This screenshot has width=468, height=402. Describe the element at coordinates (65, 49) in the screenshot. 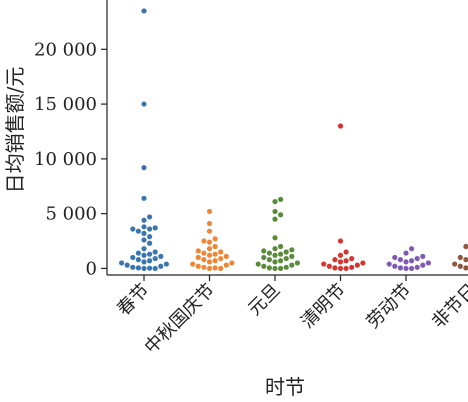

I see `y-tick-label: 20 000` at that location.